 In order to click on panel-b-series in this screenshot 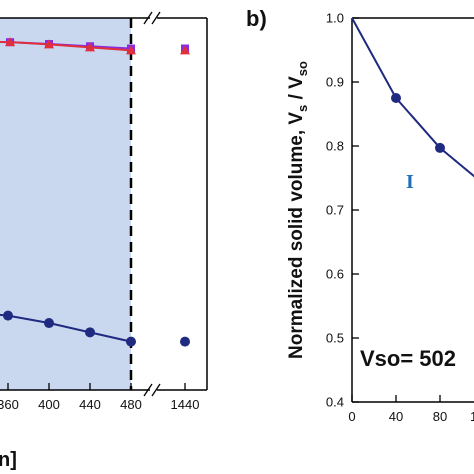, I will do `click(412, 97)`.